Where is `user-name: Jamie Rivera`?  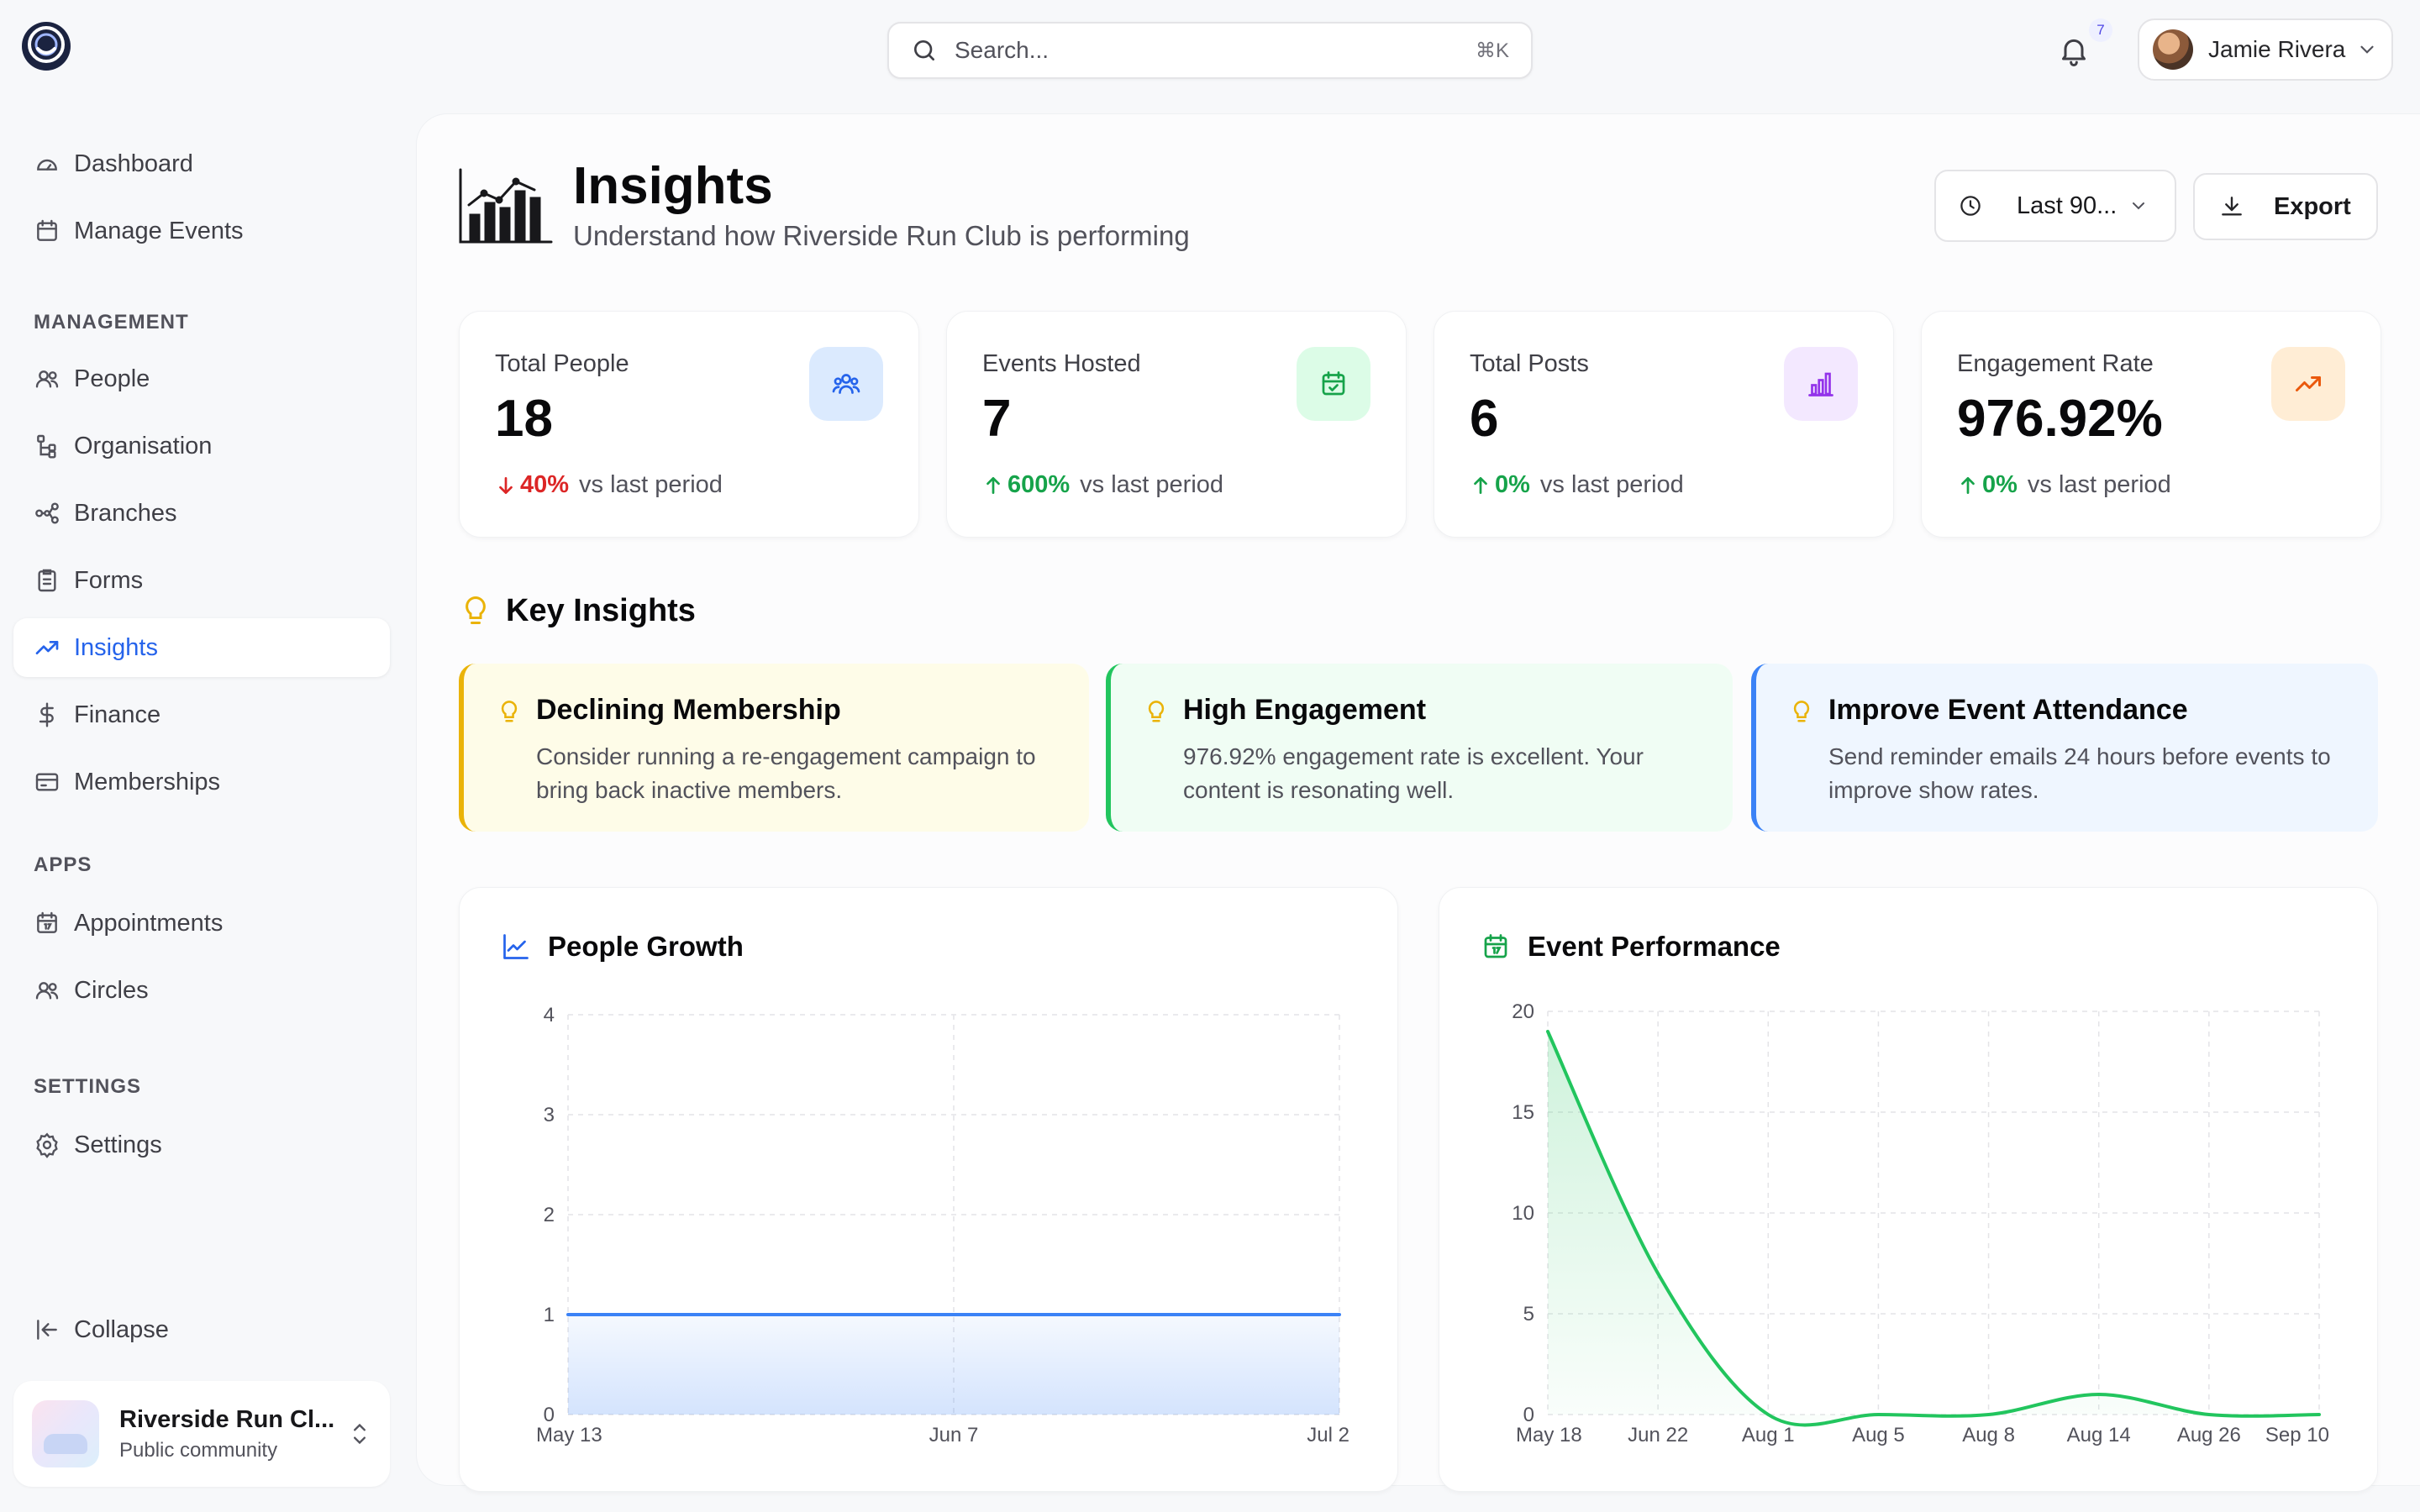 user-name: Jamie Rivera is located at coordinates (2277, 49).